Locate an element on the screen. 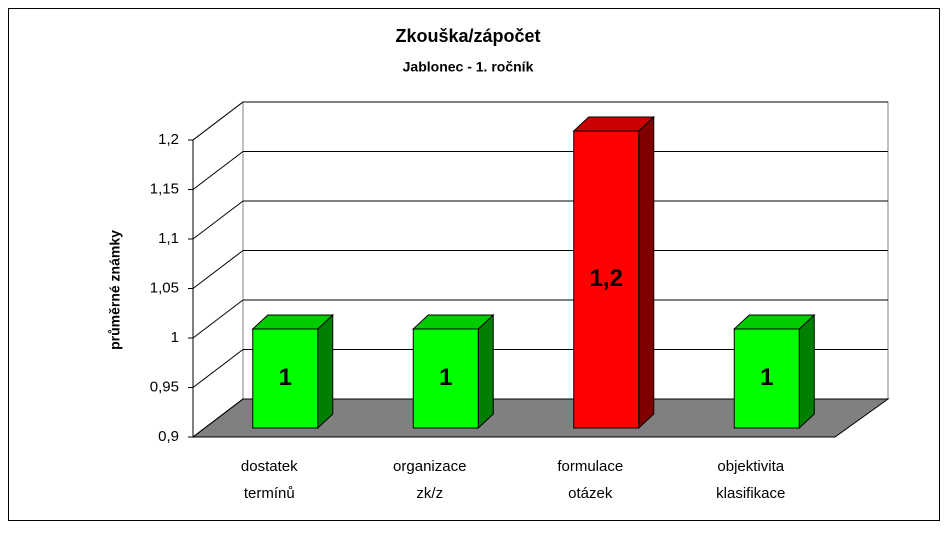 This screenshot has width=948, height=534. y-axis-title: průměrné známky is located at coordinates (115, 290).